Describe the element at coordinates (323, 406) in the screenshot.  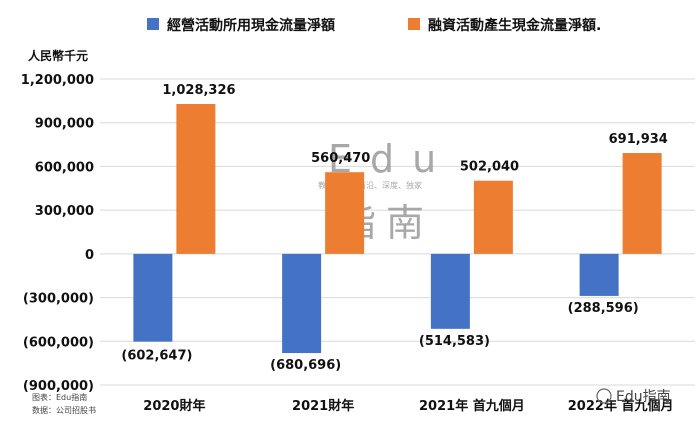
I see `x-category-label: 2021財年` at that location.